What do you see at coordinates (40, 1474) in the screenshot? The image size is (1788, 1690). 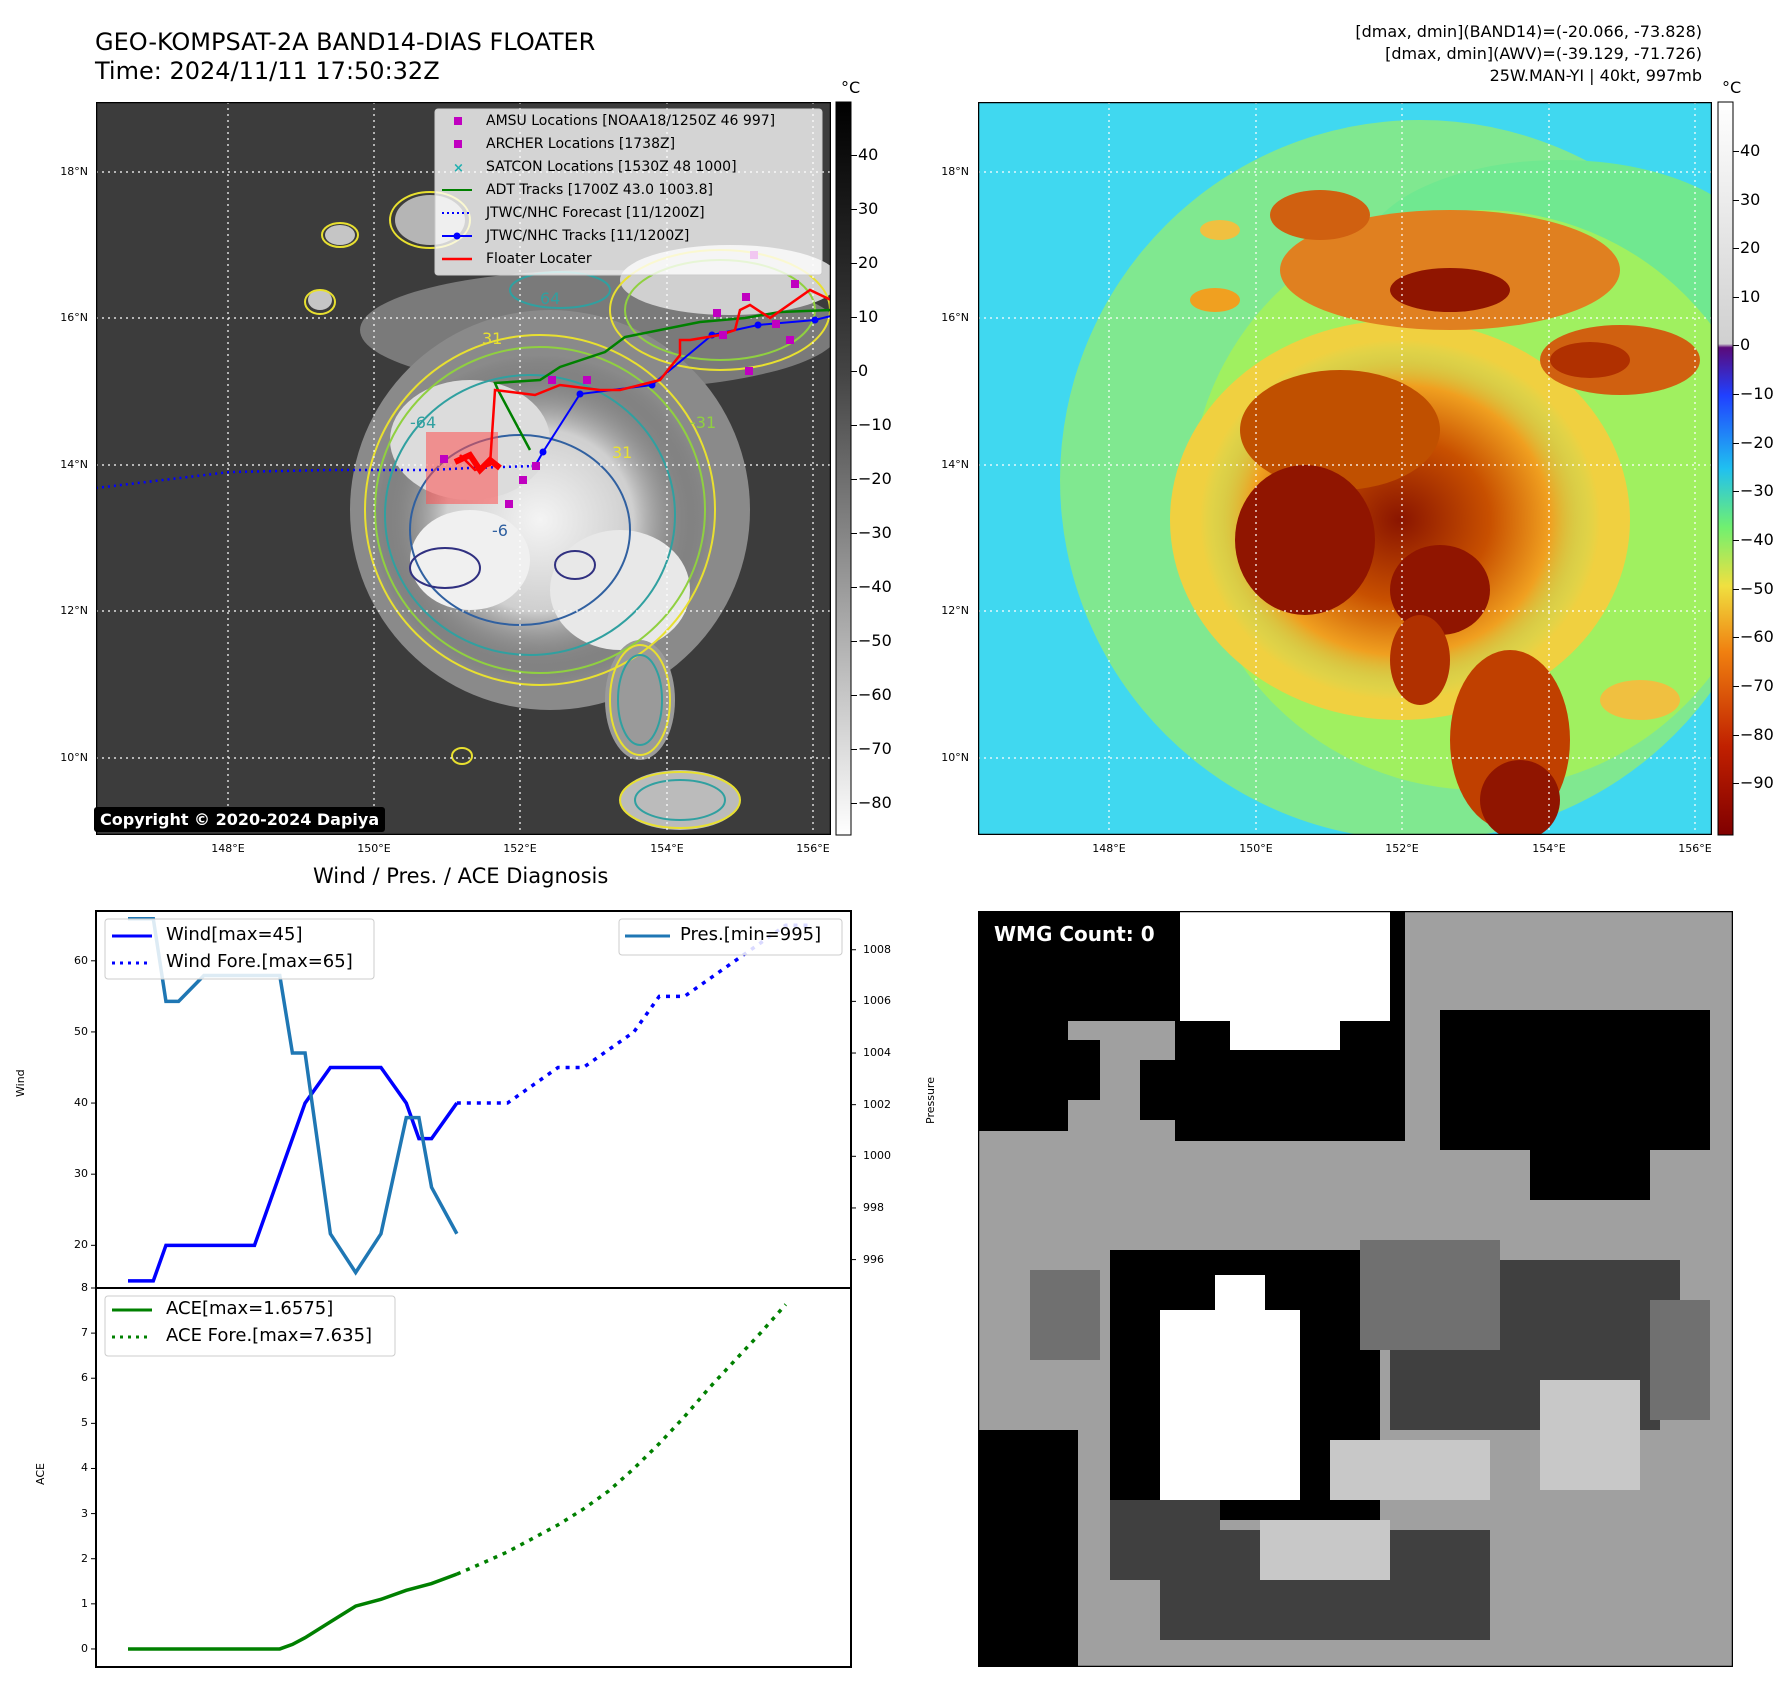 I see `ace-ylabel: ACE` at bounding box center [40, 1474].